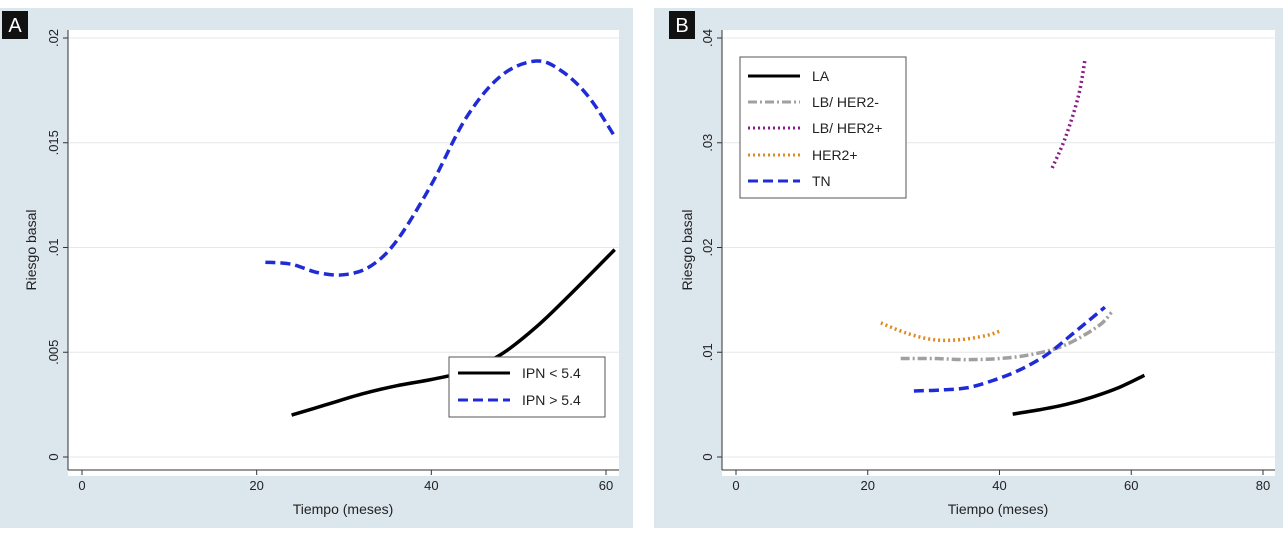 The height and width of the screenshot is (536, 1283). What do you see at coordinates (845, 102) in the screenshot?
I see `legend-label-lb-her2-neg: LB/ HER2-` at bounding box center [845, 102].